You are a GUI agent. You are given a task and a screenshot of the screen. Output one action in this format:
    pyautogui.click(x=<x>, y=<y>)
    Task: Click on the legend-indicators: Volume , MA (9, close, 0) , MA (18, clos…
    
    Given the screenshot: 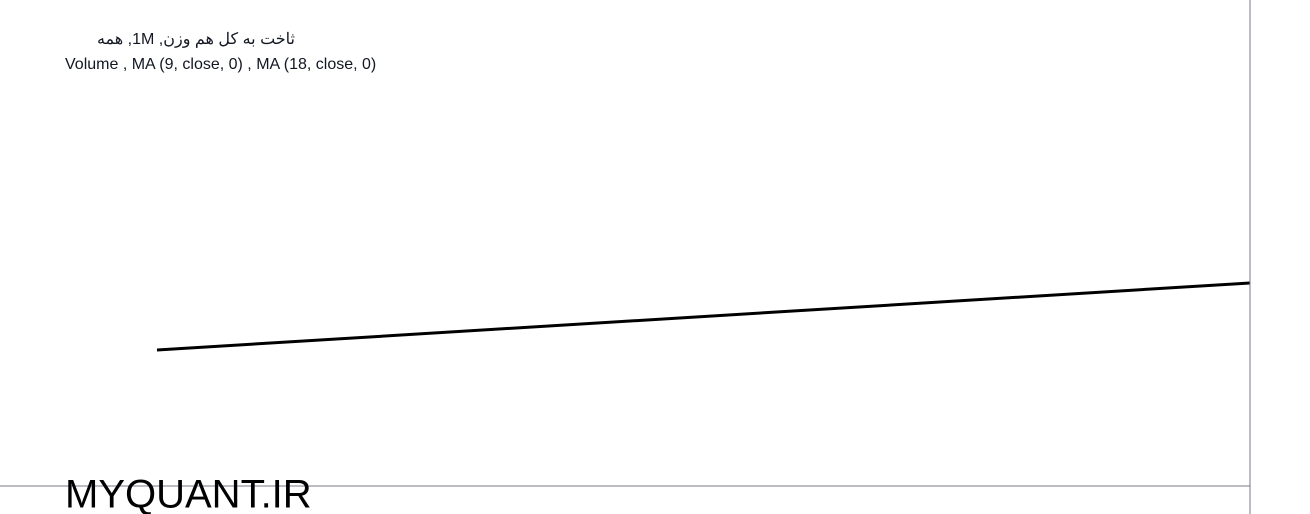 What is the action you would take?
    pyautogui.click(x=221, y=64)
    